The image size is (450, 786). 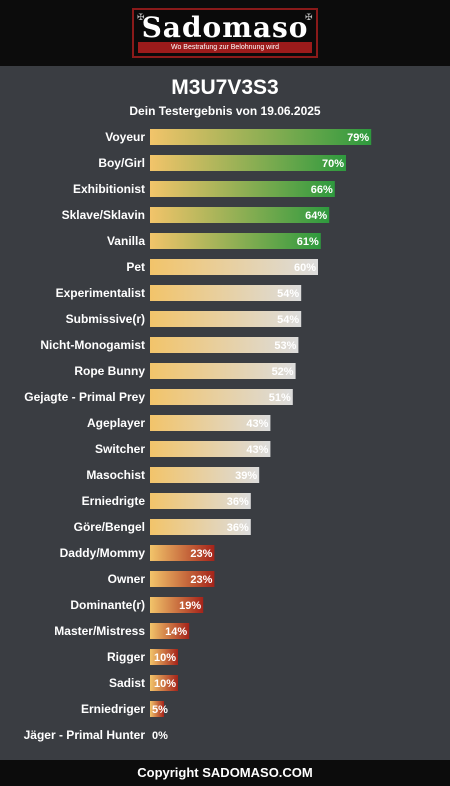 What do you see at coordinates (99, 631) in the screenshot?
I see `category-label: Master/Mistress` at bounding box center [99, 631].